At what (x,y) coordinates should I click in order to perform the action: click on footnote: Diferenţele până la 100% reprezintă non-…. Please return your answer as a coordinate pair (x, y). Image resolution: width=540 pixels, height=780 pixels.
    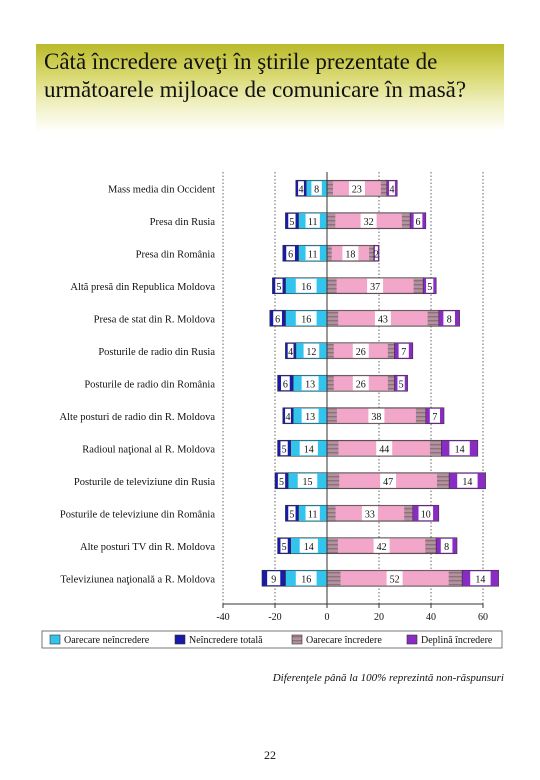
    Looking at the image, I should click on (388, 678).